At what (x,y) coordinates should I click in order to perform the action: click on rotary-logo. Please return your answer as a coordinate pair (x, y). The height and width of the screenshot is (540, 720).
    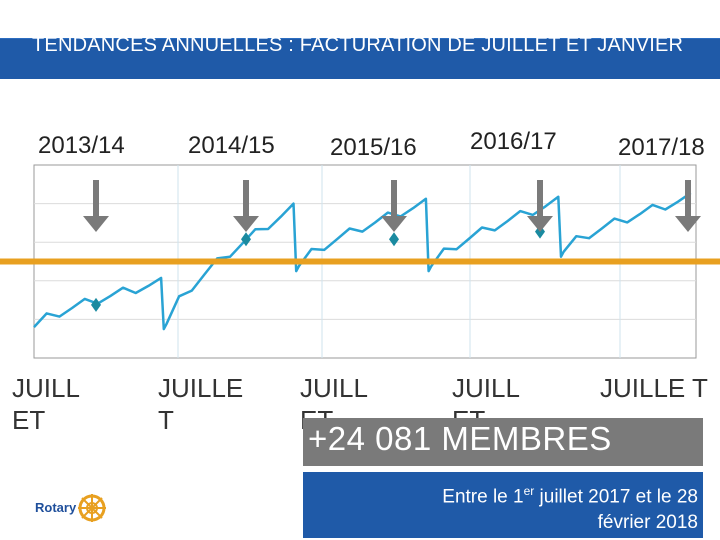
    Looking at the image, I should click on (92, 508).